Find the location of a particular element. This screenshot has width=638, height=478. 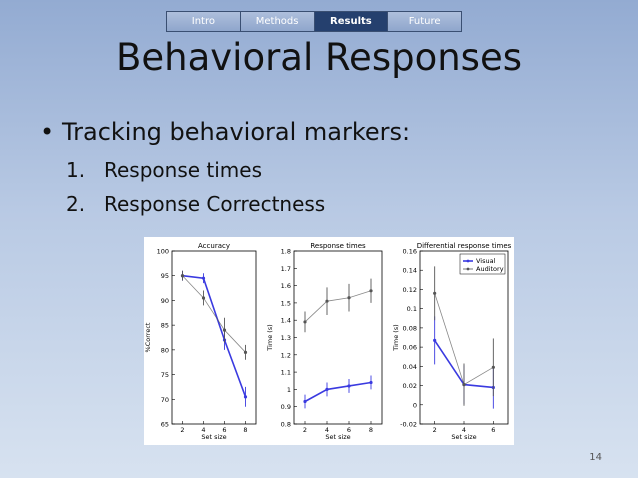

nav-tab-future: Future is located at coordinates (424, 21).